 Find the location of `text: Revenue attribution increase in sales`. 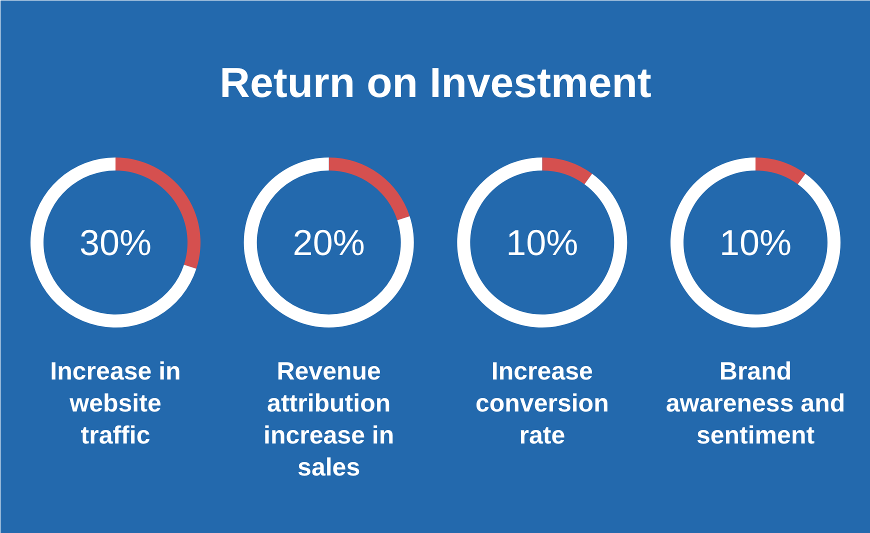

text: Revenue attribution increase in sales is located at coordinates (329, 420).